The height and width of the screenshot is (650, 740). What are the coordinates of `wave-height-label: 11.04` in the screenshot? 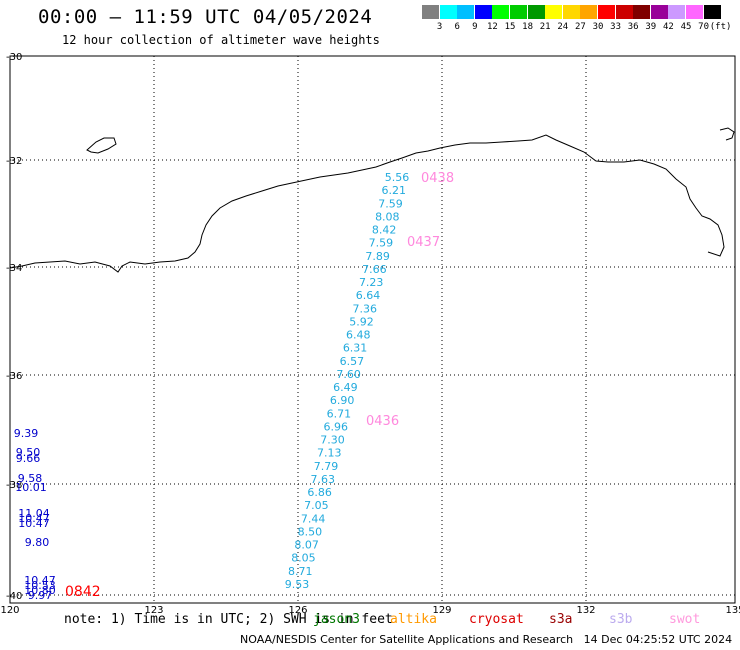 It's located at (34, 513).